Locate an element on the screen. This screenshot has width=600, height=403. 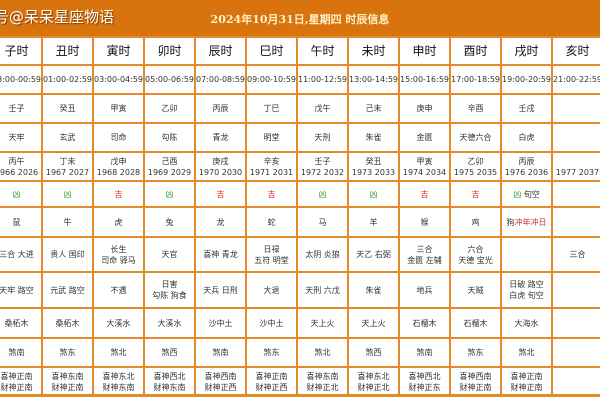
dir-line: 喜神正南 is located at coordinates (526, 376).